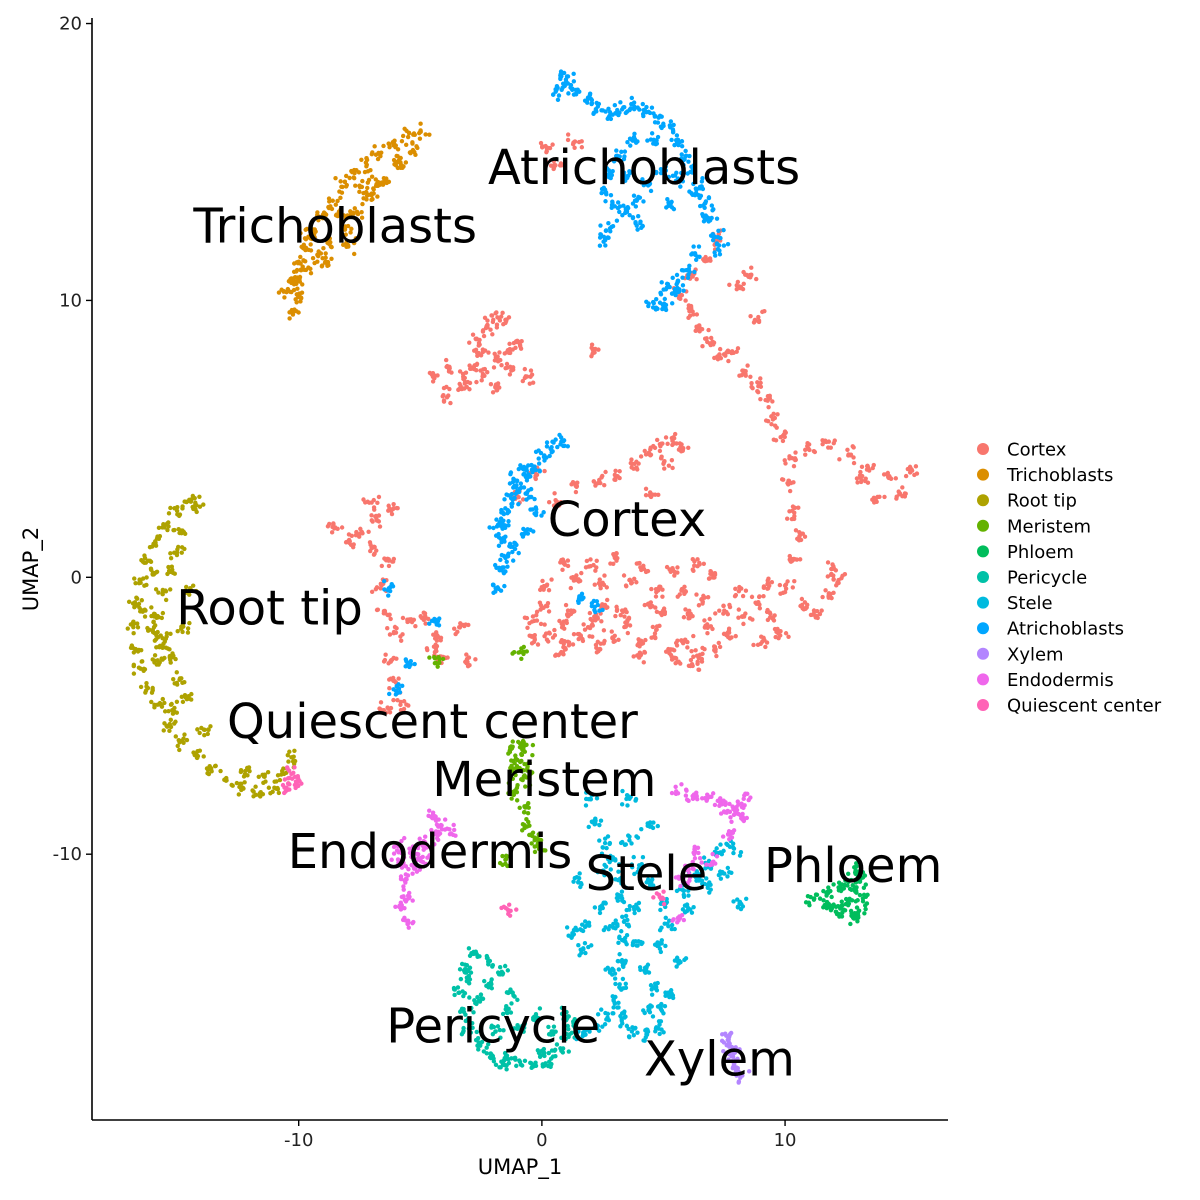 This screenshot has width=1200, height=1200. I want to click on legend-label: Quiescent center, so click(1084, 706).